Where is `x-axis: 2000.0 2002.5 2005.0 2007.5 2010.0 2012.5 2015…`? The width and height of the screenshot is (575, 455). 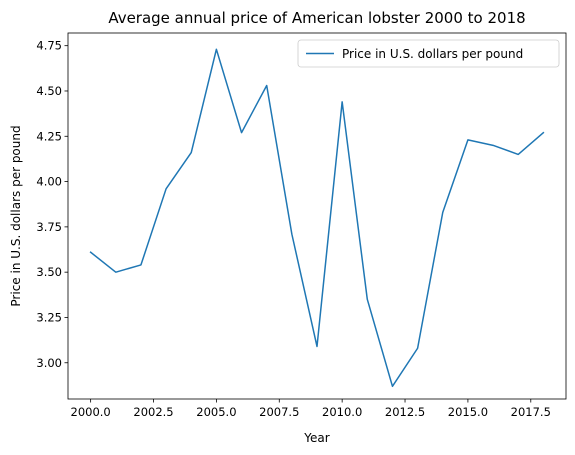 x-axis: 2000.0 2002.5 2005.0 2007.5 2010.0 2012.5 2015… is located at coordinates (311, 409).